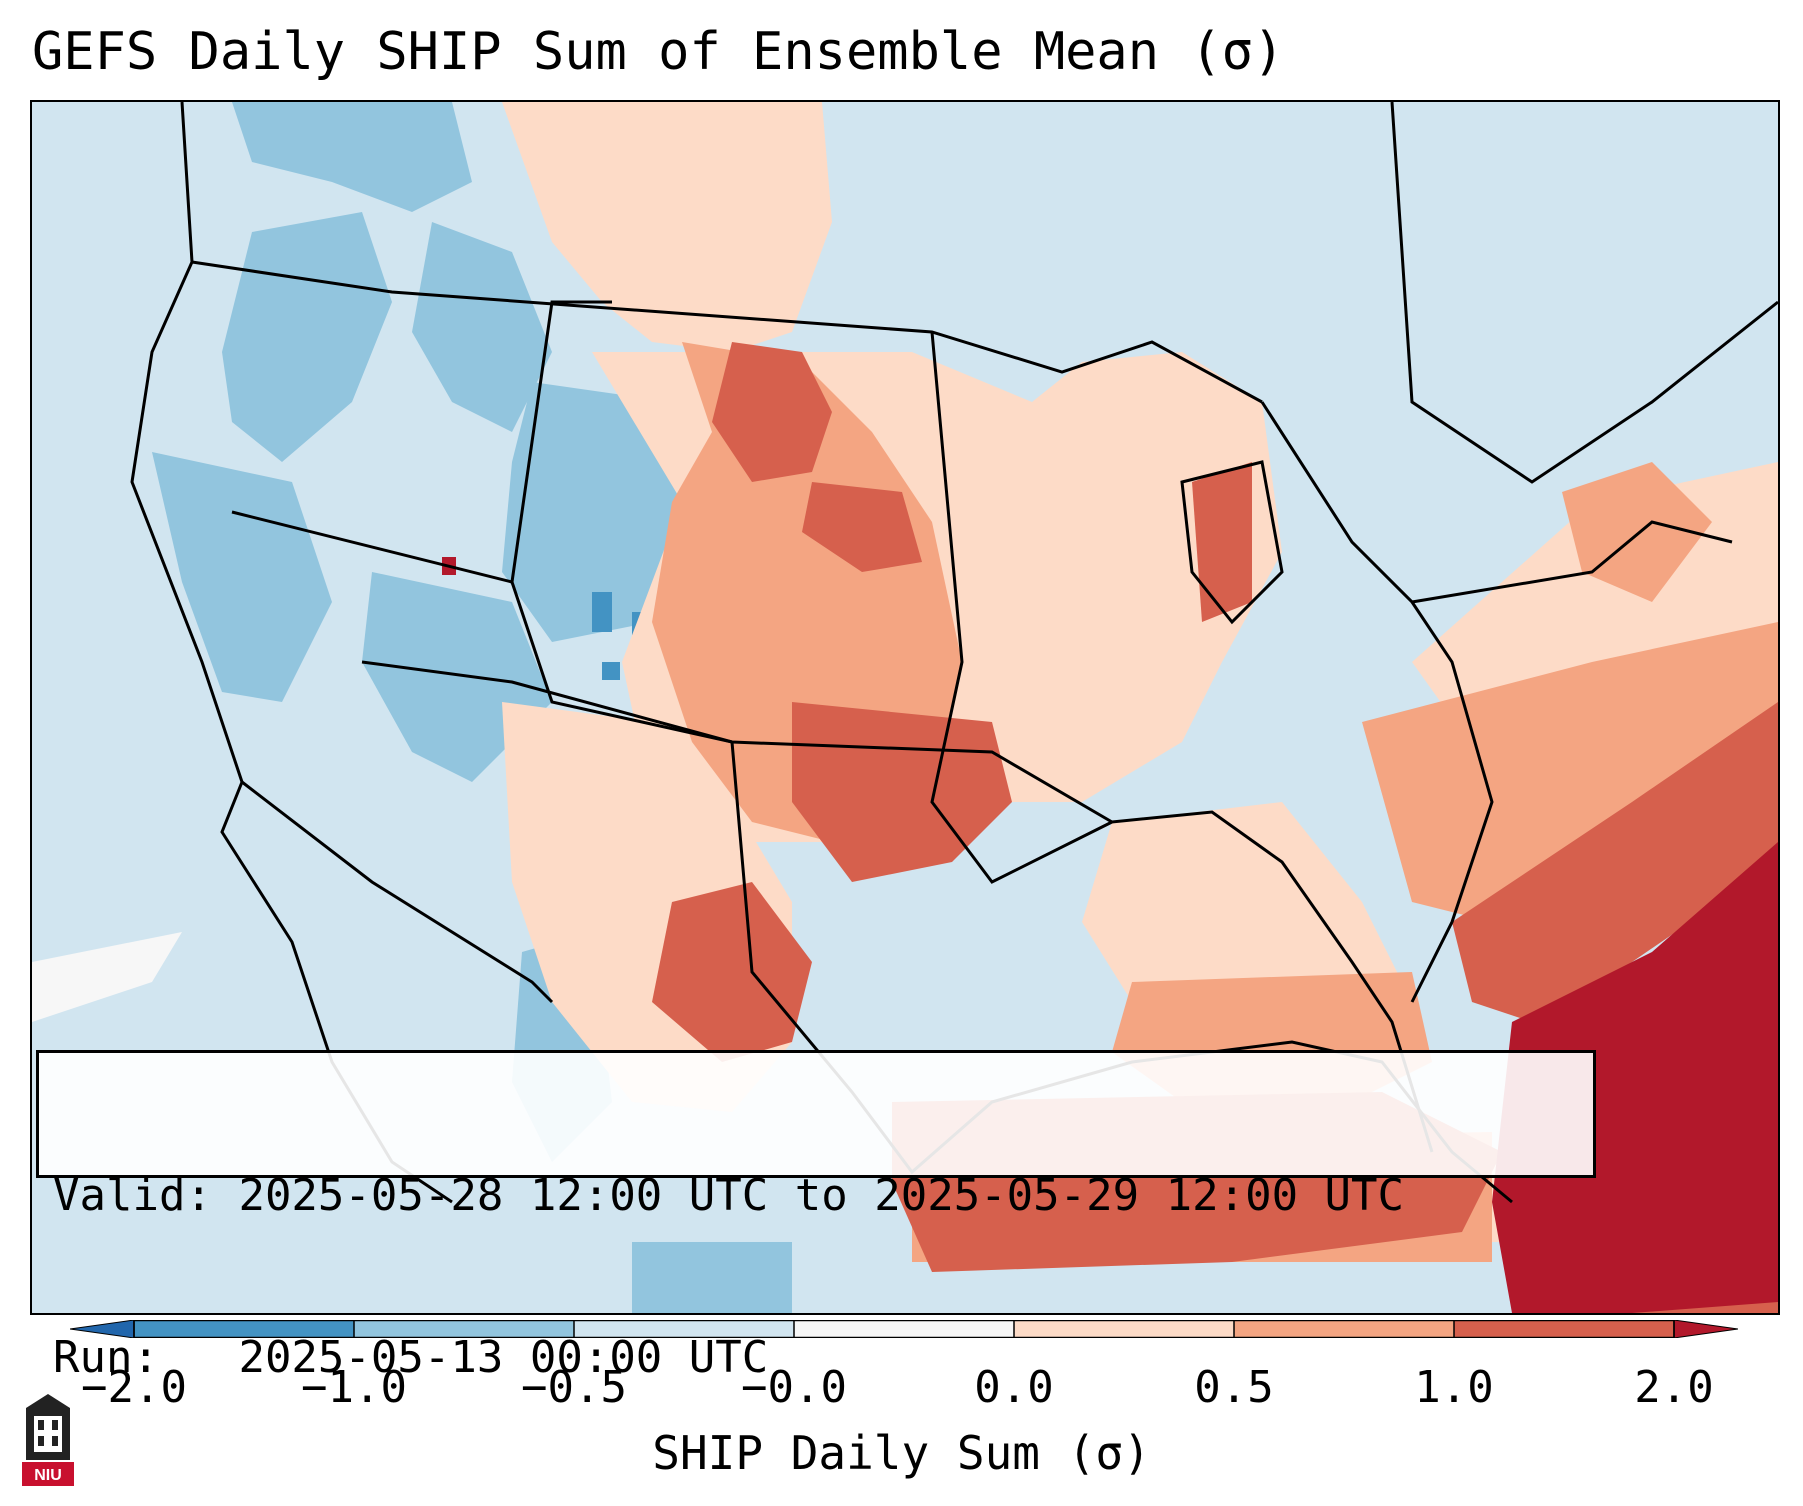 Image resolution: width=1803 pixels, height=1506 pixels. I want to click on niu-logo-text: NIU, so click(48, 1475).